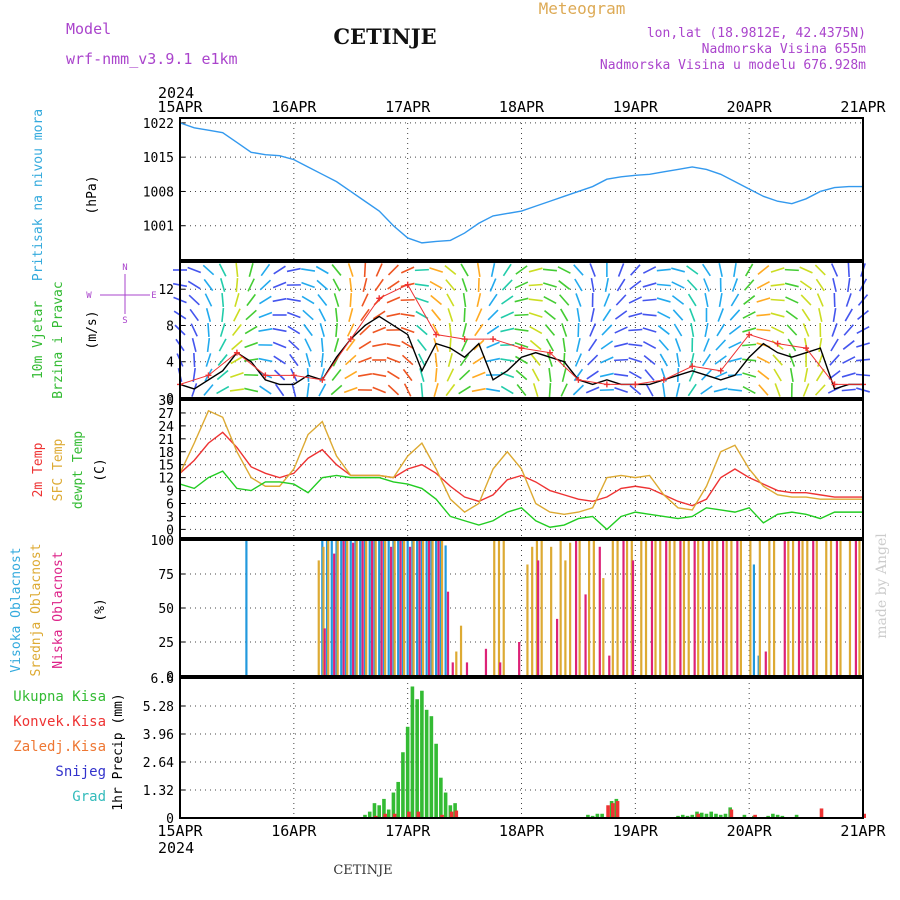 Image resolution: width=900 pixels, height=900 pixels. Describe the element at coordinates (118, 751) in the screenshot. I see `precip-unit: 1hr Precip (mm)` at that location.